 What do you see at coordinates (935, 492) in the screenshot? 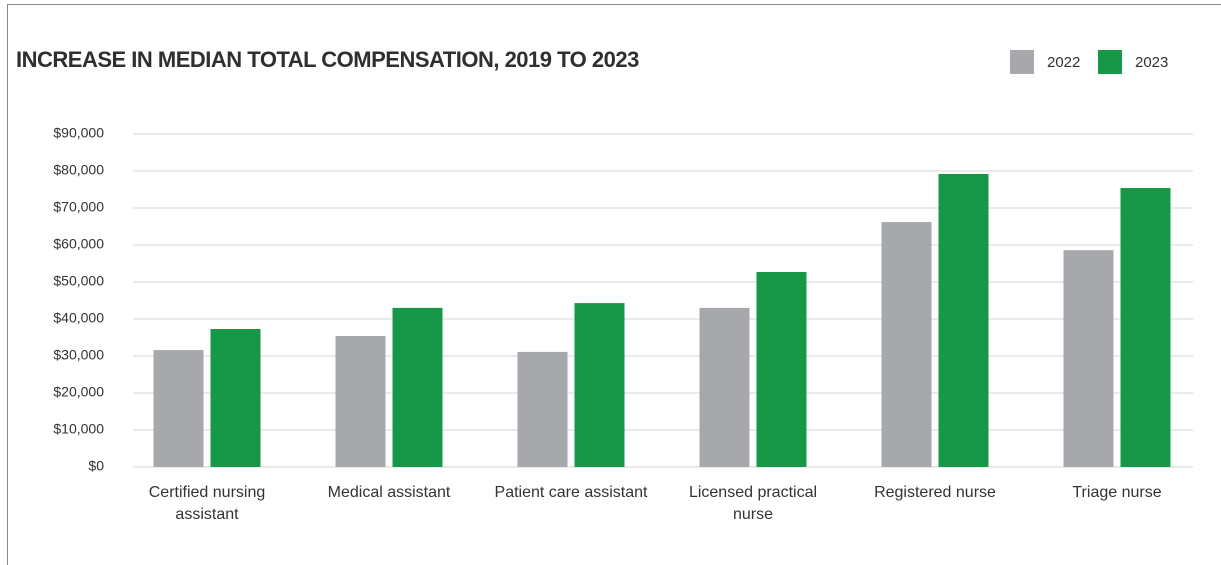
I see `x-tick-label: Registered nurse` at bounding box center [935, 492].